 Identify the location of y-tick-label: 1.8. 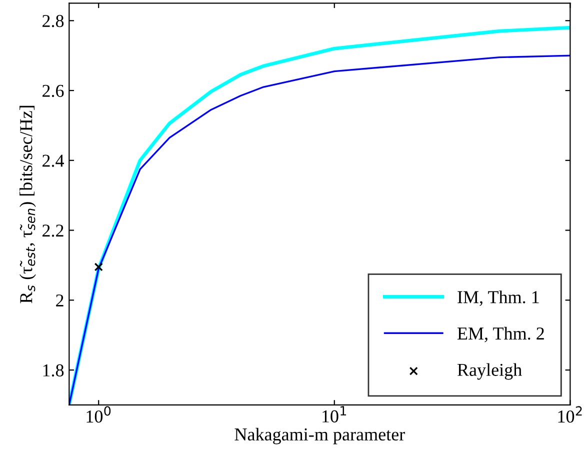
(53, 370).